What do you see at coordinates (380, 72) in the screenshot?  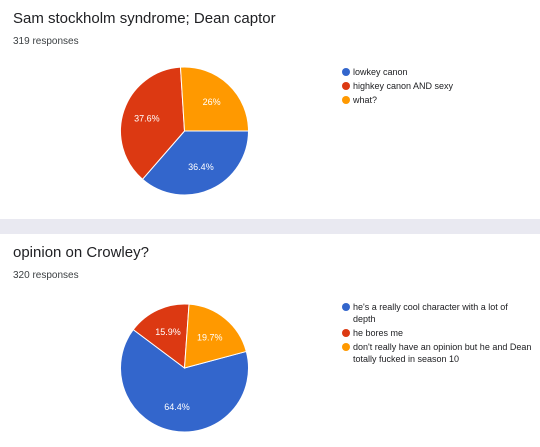 I see `legend-label: lowkey canon` at bounding box center [380, 72].